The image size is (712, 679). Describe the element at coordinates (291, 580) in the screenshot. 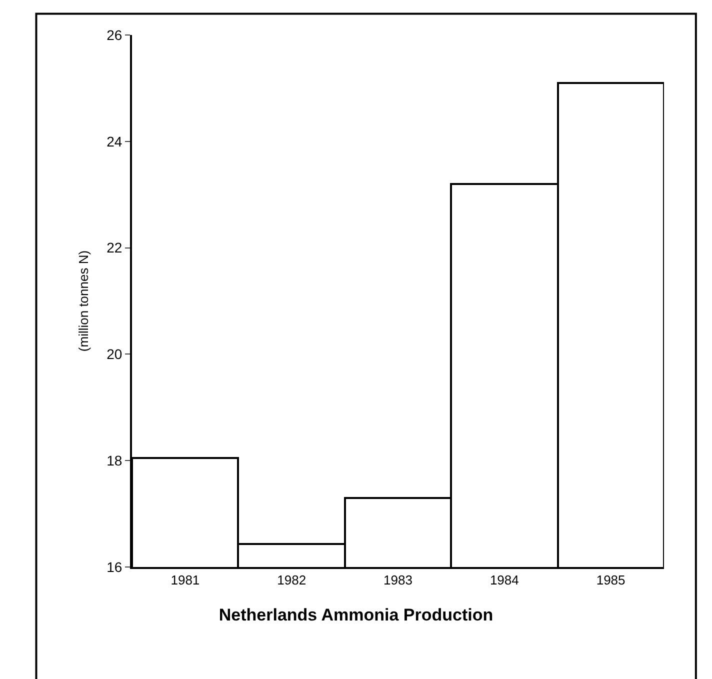

I see `x-tick-label: 1982` at that location.